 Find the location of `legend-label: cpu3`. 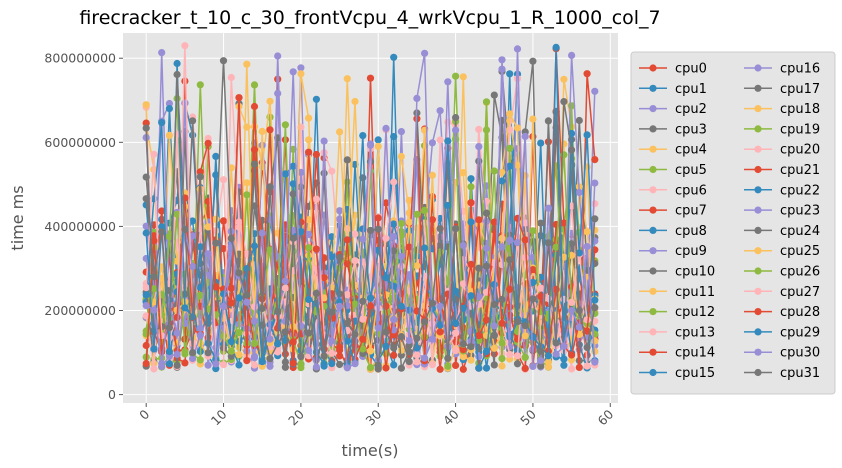

legend-label: cpu3 is located at coordinates (691, 129).